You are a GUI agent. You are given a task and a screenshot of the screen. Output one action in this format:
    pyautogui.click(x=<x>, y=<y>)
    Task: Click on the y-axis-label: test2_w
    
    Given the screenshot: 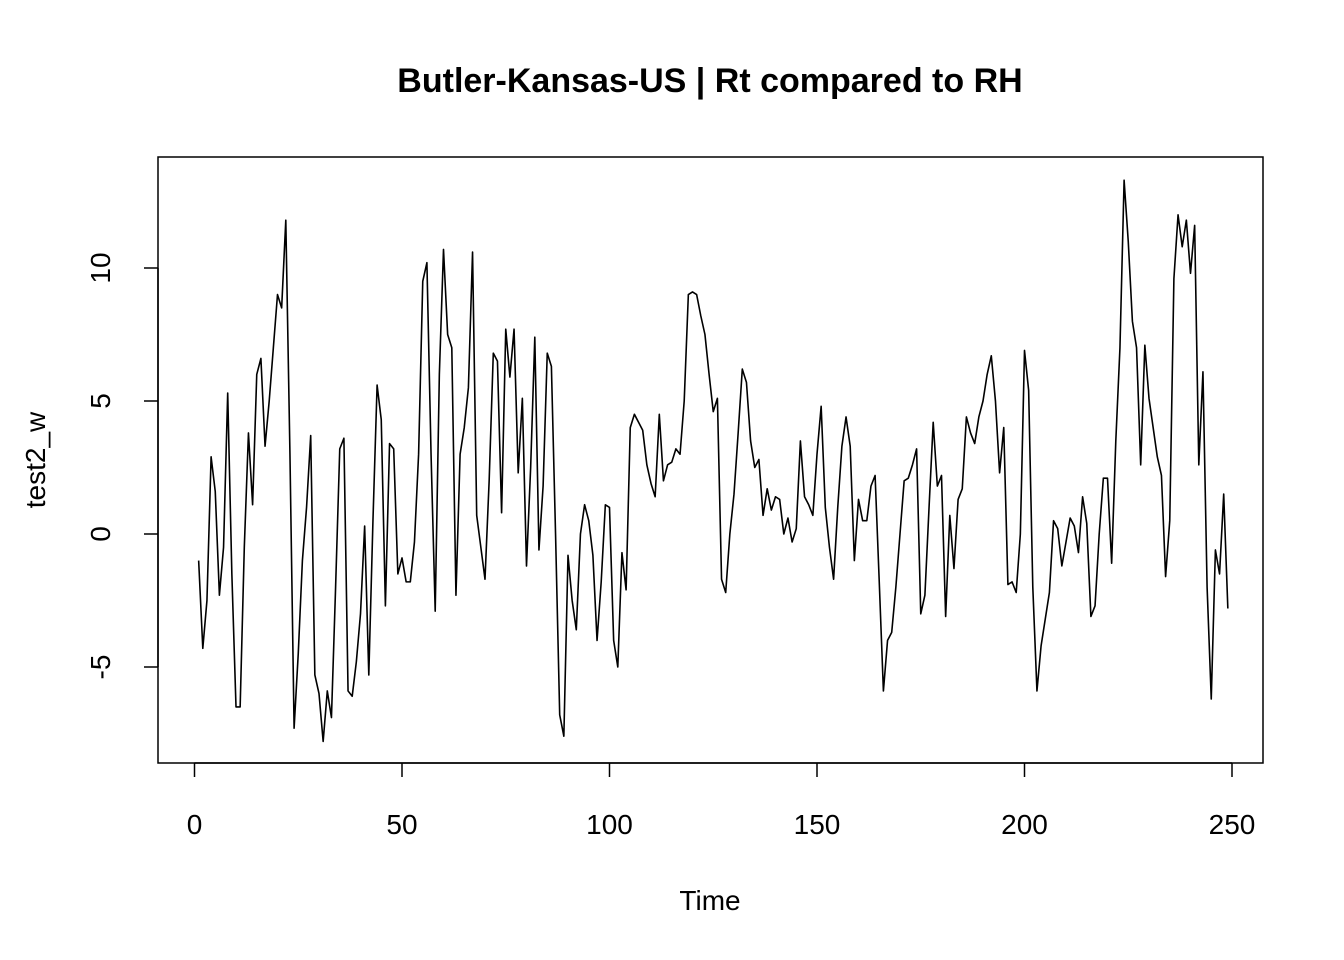 What is the action you would take?
    pyautogui.click(x=35, y=459)
    